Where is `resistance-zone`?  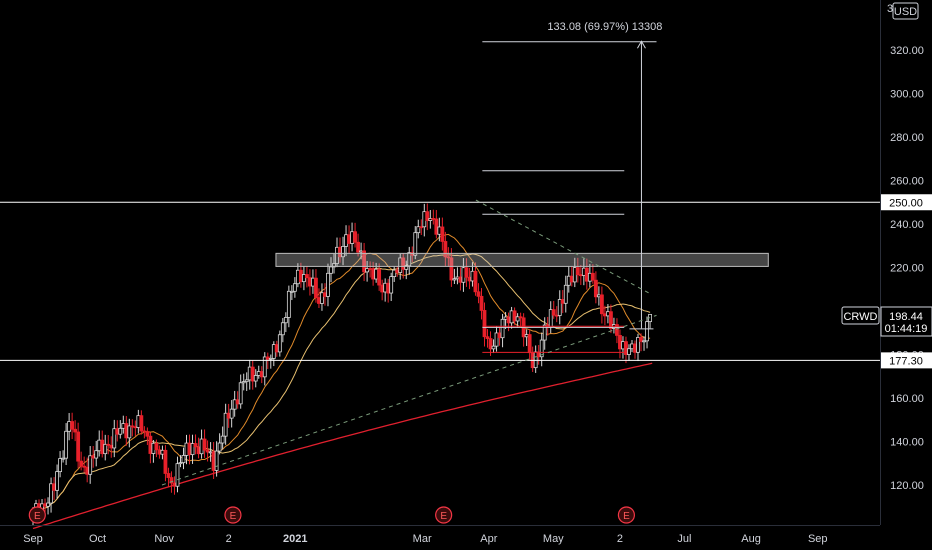
resistance-zone is located at coordinates (522, 259).